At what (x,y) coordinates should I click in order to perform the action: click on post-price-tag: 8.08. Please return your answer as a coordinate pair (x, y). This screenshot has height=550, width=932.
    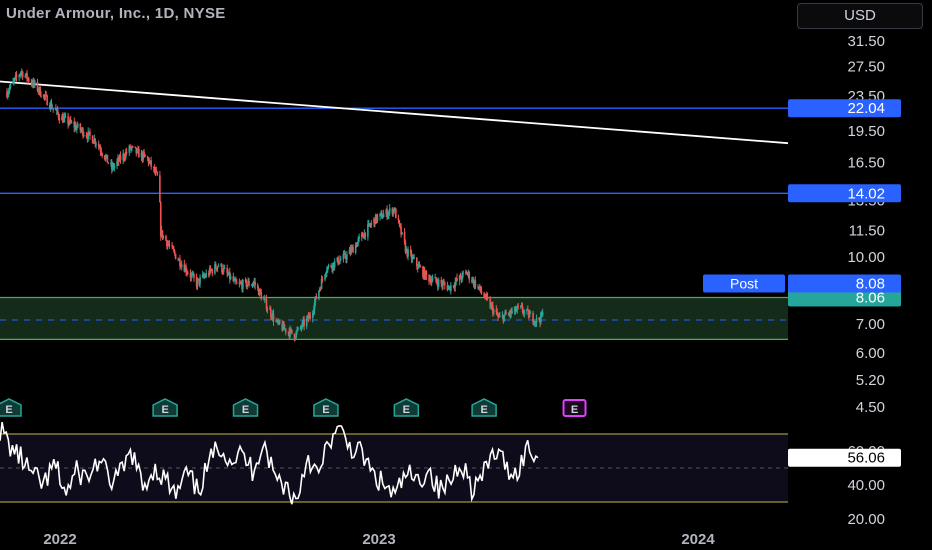
    Looking at the image, I should click on (844, 283).